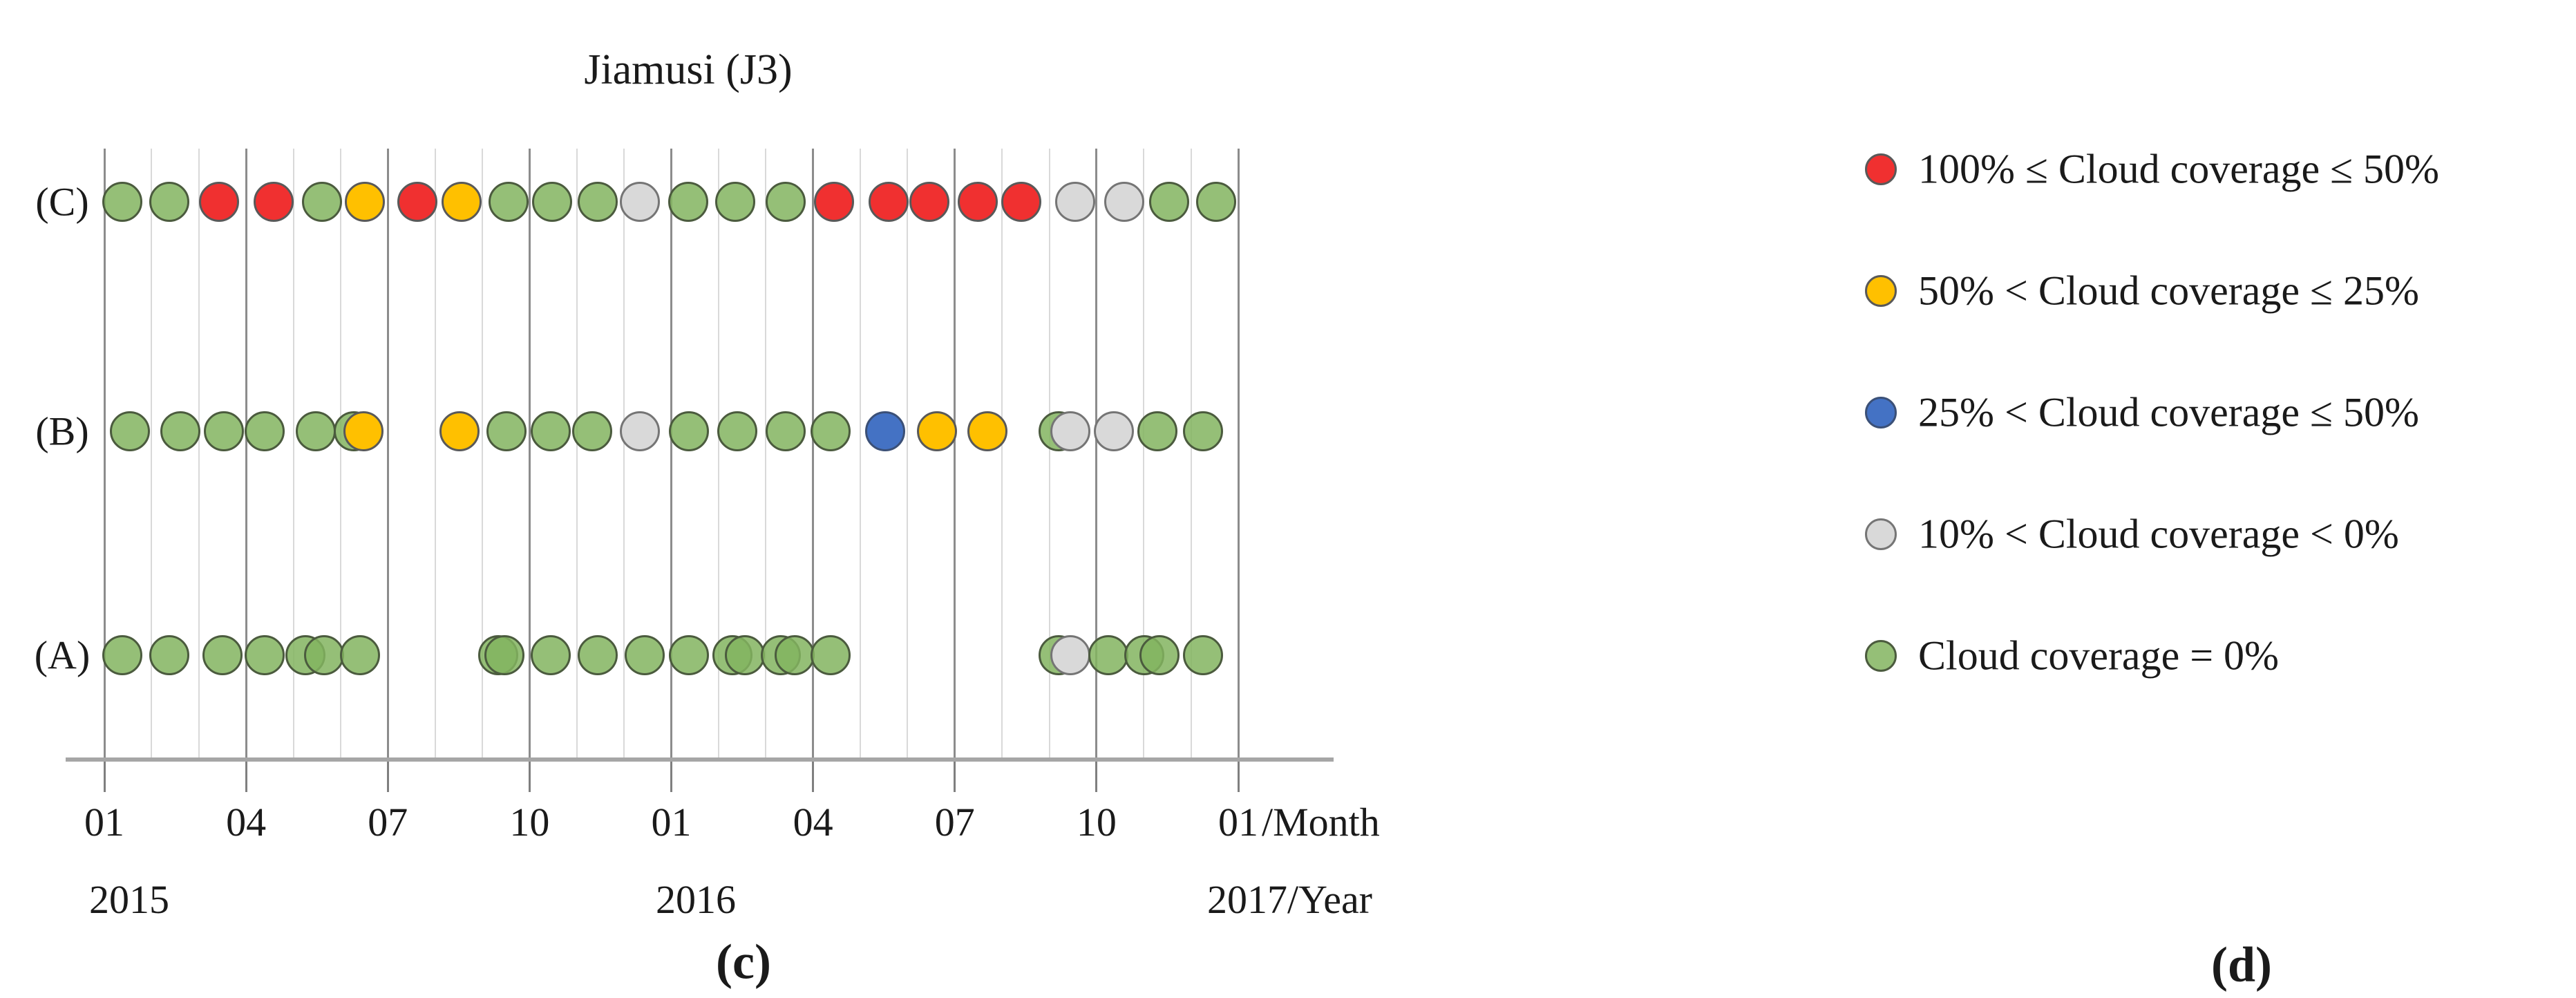 This screenshot has height=998, width=2576. I want to click on year-tick-label: 2016, so click(696, 899).